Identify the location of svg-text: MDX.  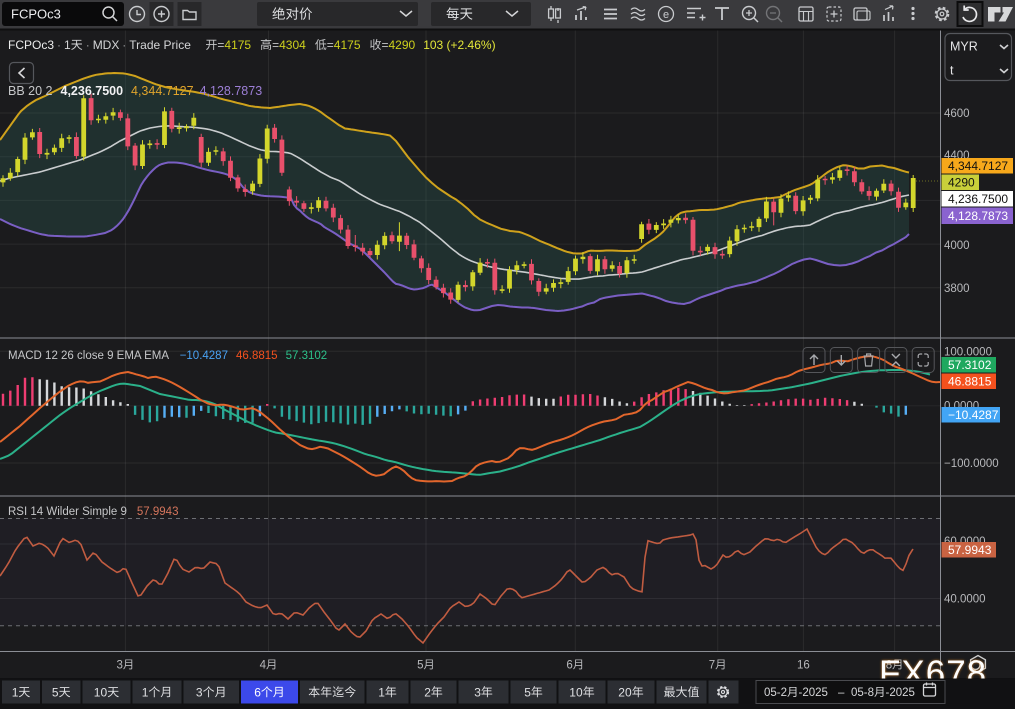
(106, 45).